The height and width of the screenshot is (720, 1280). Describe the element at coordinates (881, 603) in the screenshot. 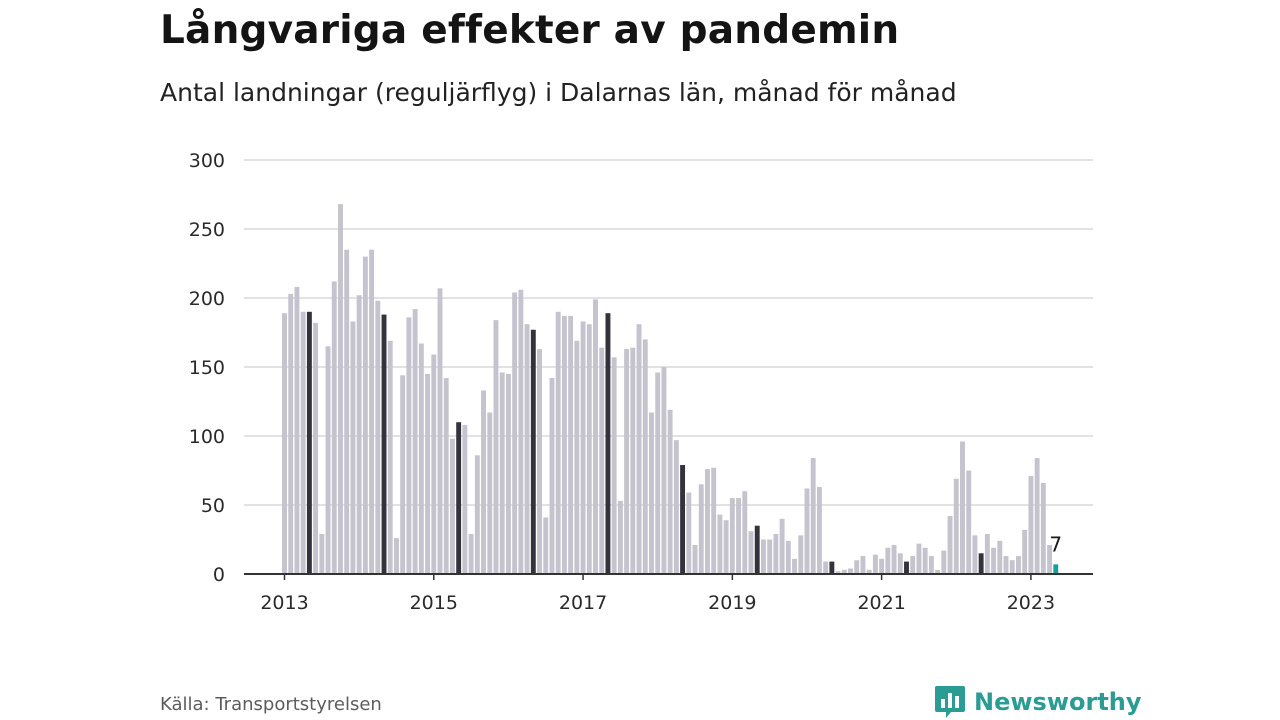

I see `x-tick-label: 2021` at that location.